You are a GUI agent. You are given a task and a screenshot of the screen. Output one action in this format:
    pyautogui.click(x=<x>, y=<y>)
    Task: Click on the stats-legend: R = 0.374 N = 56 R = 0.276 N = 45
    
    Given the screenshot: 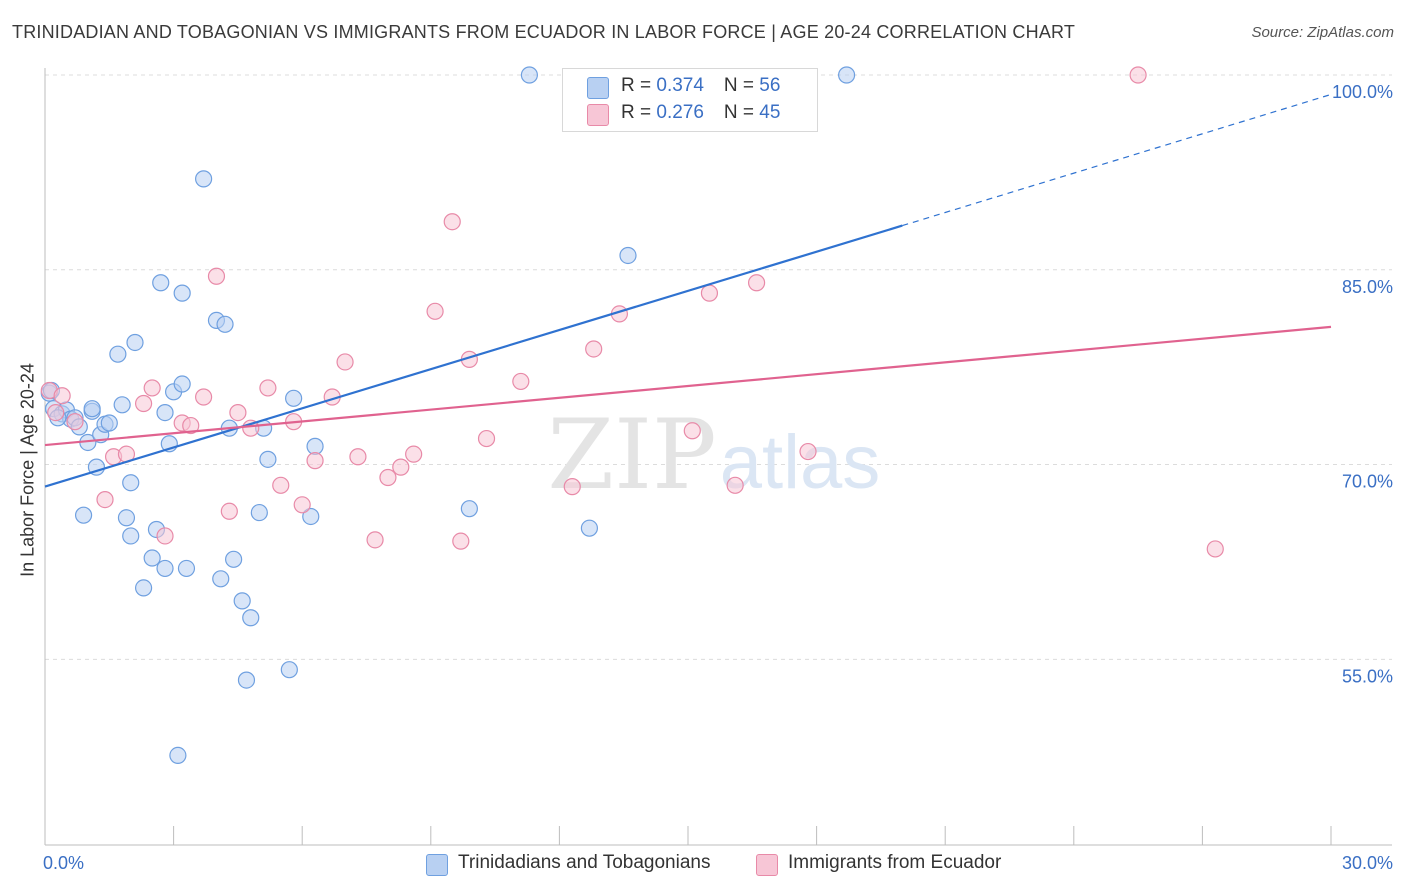 What is the action you would take?
    pyautogui.click(x=690, y=100)
    